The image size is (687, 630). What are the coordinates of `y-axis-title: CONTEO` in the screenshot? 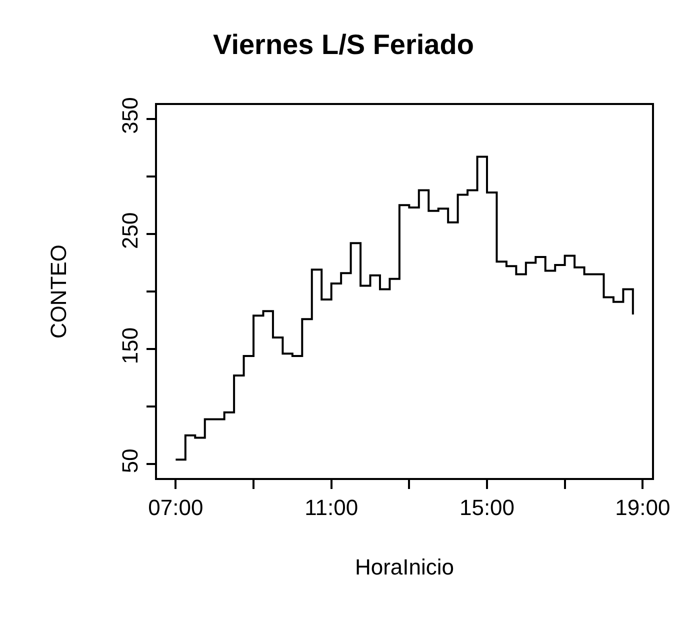 It's located at (58, 291).